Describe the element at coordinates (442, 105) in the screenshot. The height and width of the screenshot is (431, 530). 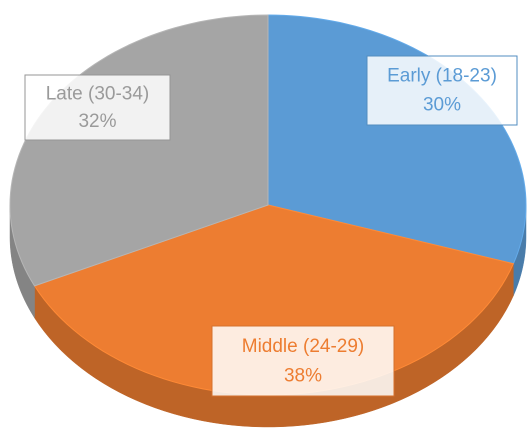
I see `value-label: 30%` at that location.